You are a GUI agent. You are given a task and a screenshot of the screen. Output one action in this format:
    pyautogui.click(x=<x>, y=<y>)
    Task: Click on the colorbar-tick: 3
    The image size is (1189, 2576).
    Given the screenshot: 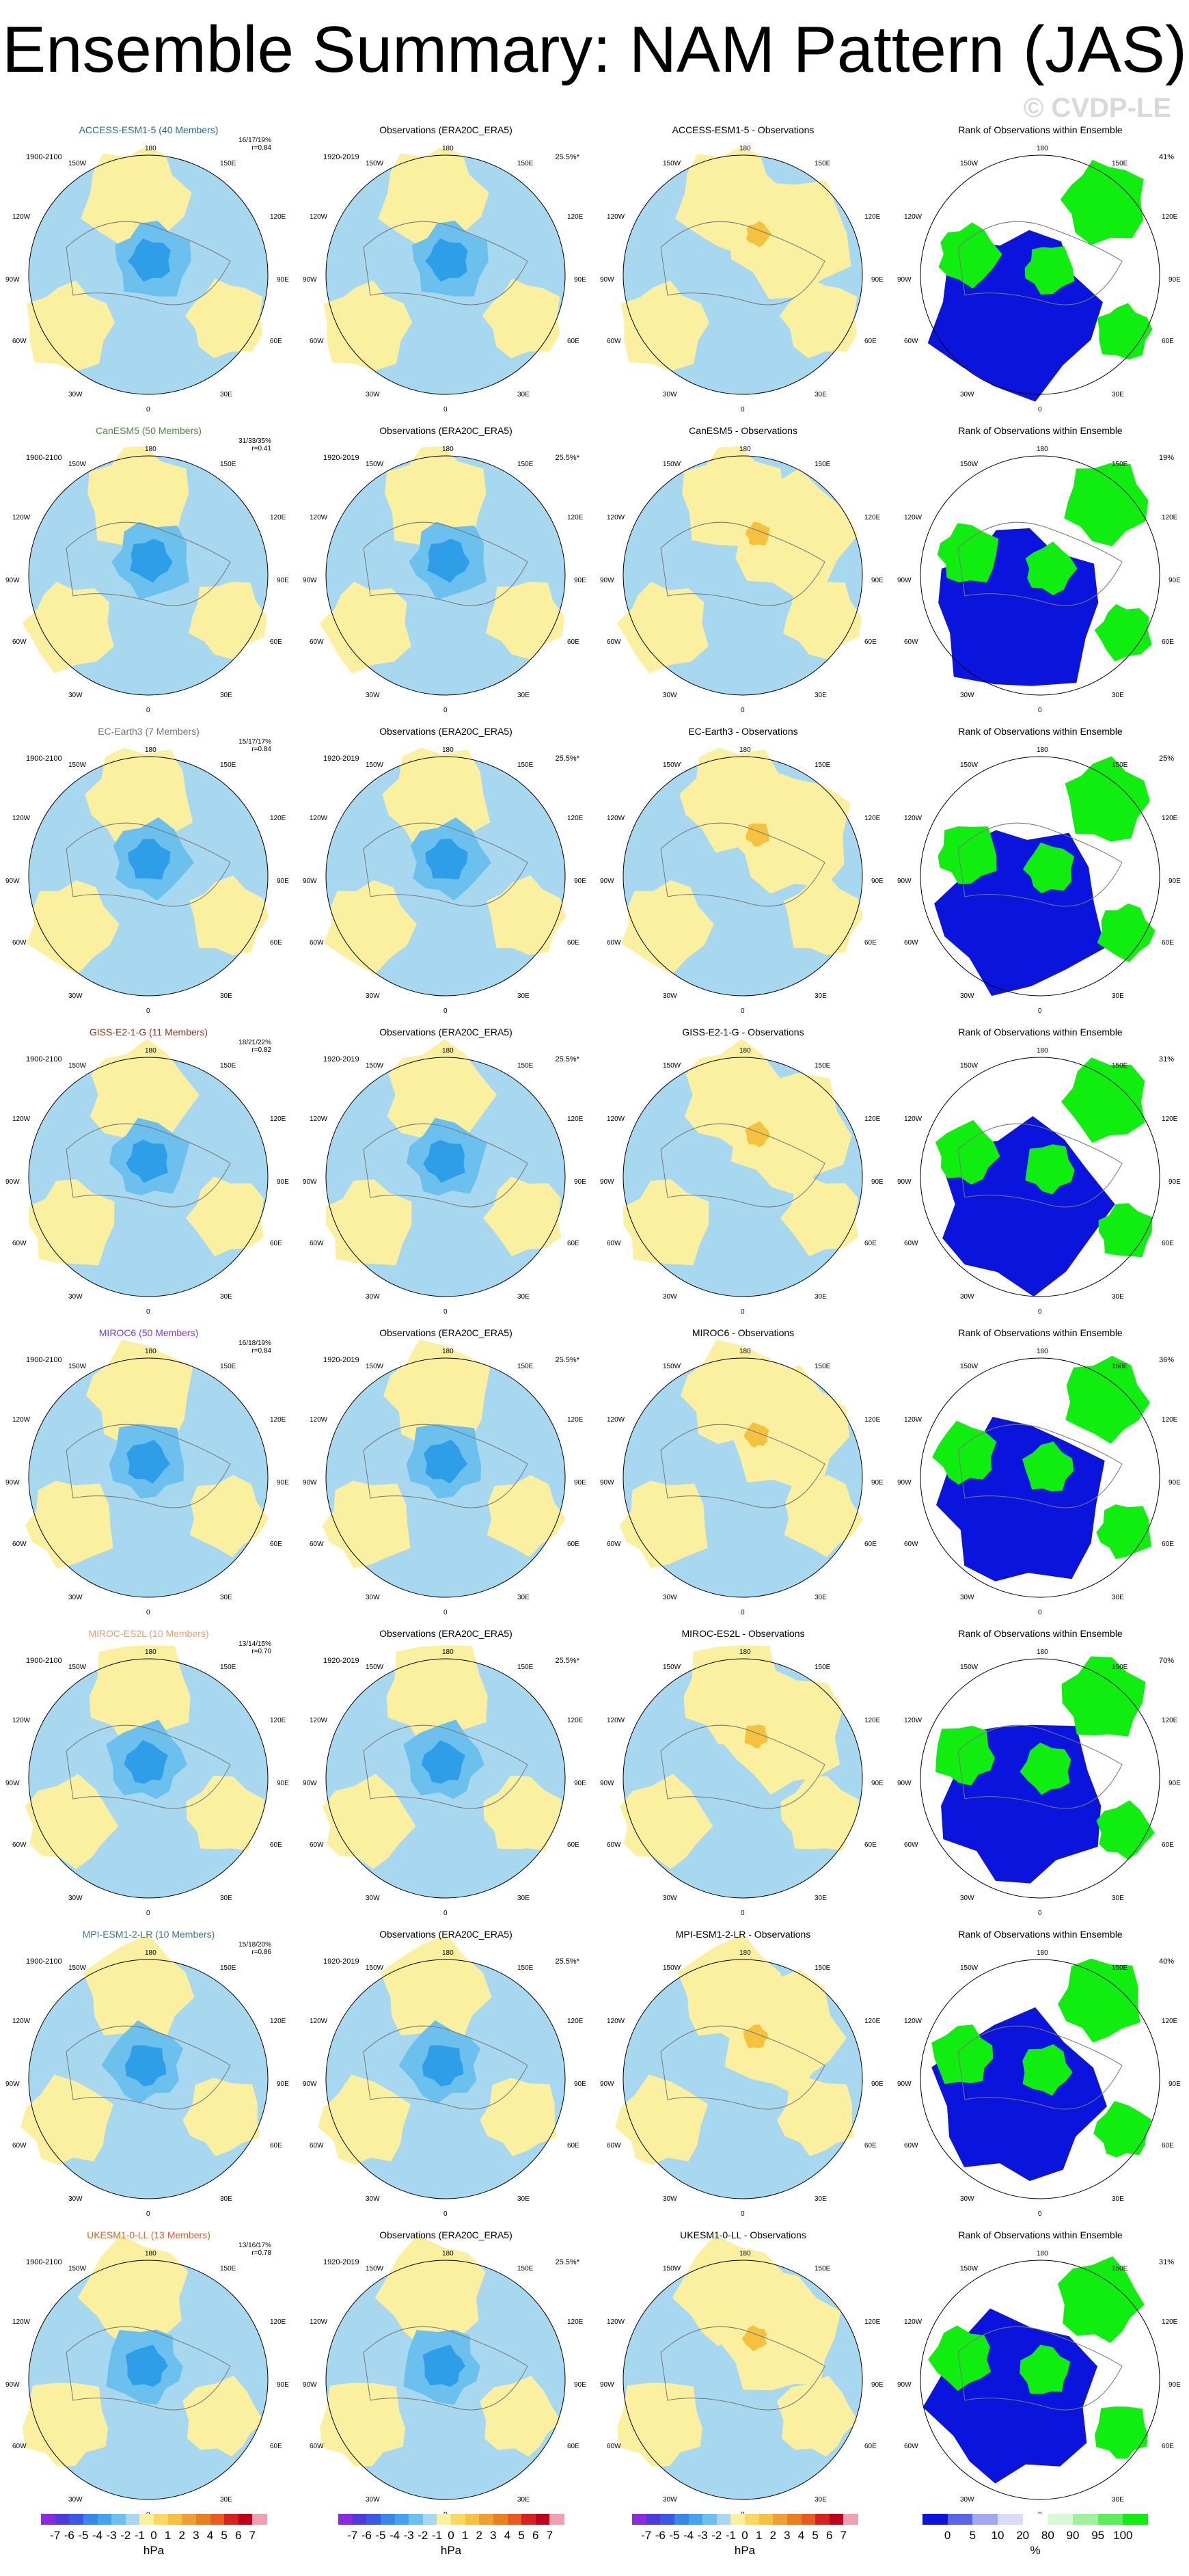 What is the action you would take?
    pyautogui.click(x=493, y=2536)
    